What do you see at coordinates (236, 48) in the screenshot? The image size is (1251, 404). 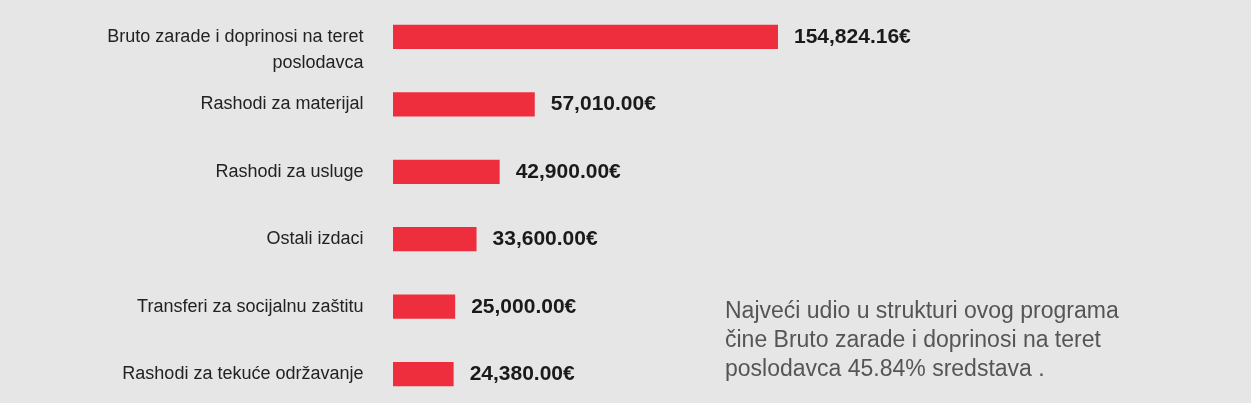 I see `y-tick-label: Bruto zarade i doprinosi na teret poslodavca` at bounding box center [236, 48].